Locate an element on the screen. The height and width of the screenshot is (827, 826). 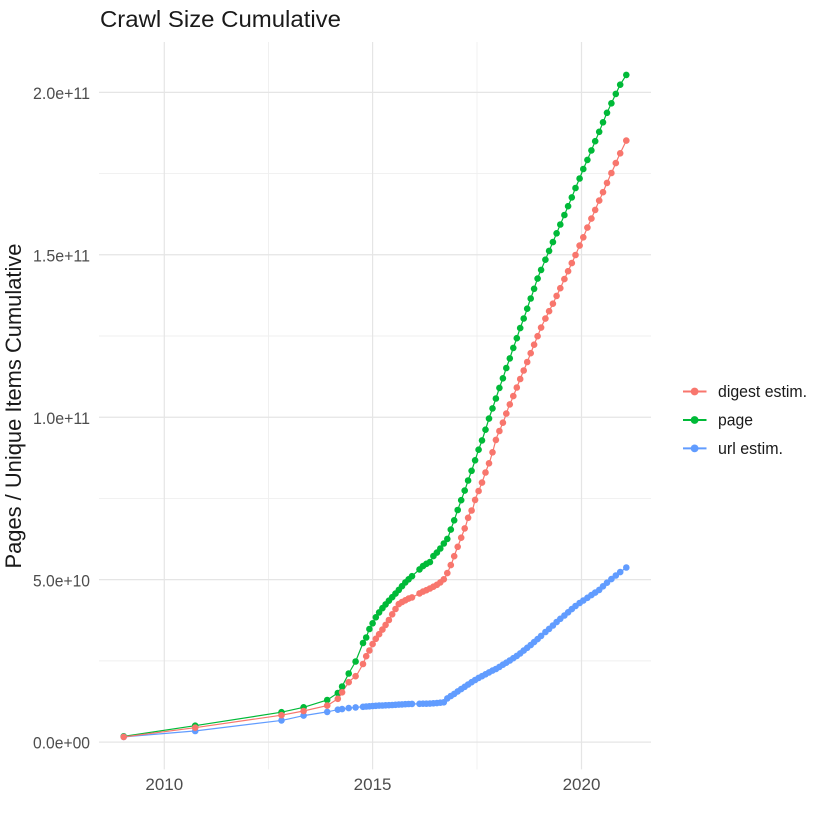
svg-text: 1.0e+11 is located at coordinates (61, 418).